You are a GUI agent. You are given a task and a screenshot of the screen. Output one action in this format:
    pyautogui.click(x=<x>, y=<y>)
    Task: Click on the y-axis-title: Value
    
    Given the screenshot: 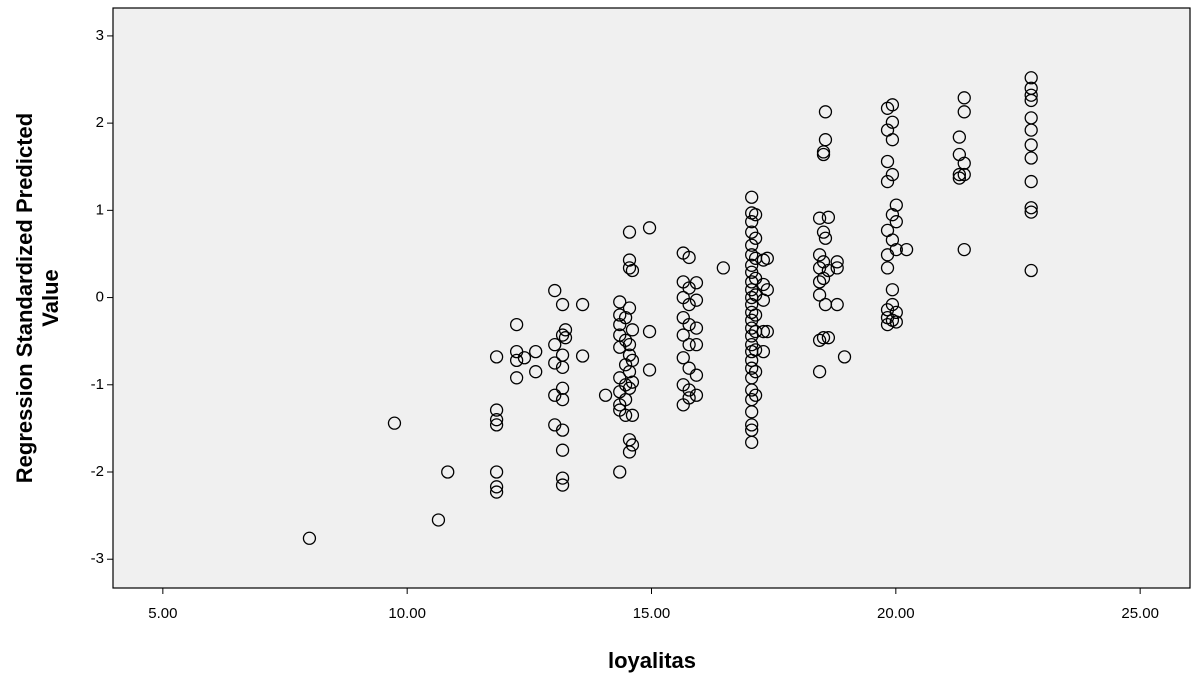 What is the action you would take?
    pyautogui.click(x=50, y=297)
    